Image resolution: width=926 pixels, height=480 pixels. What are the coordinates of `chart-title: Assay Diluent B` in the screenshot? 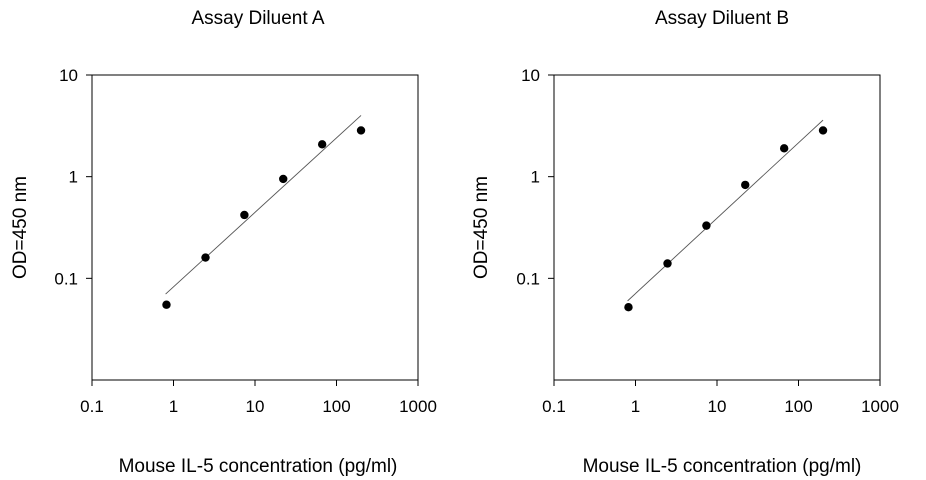 It's located at (722, 18).